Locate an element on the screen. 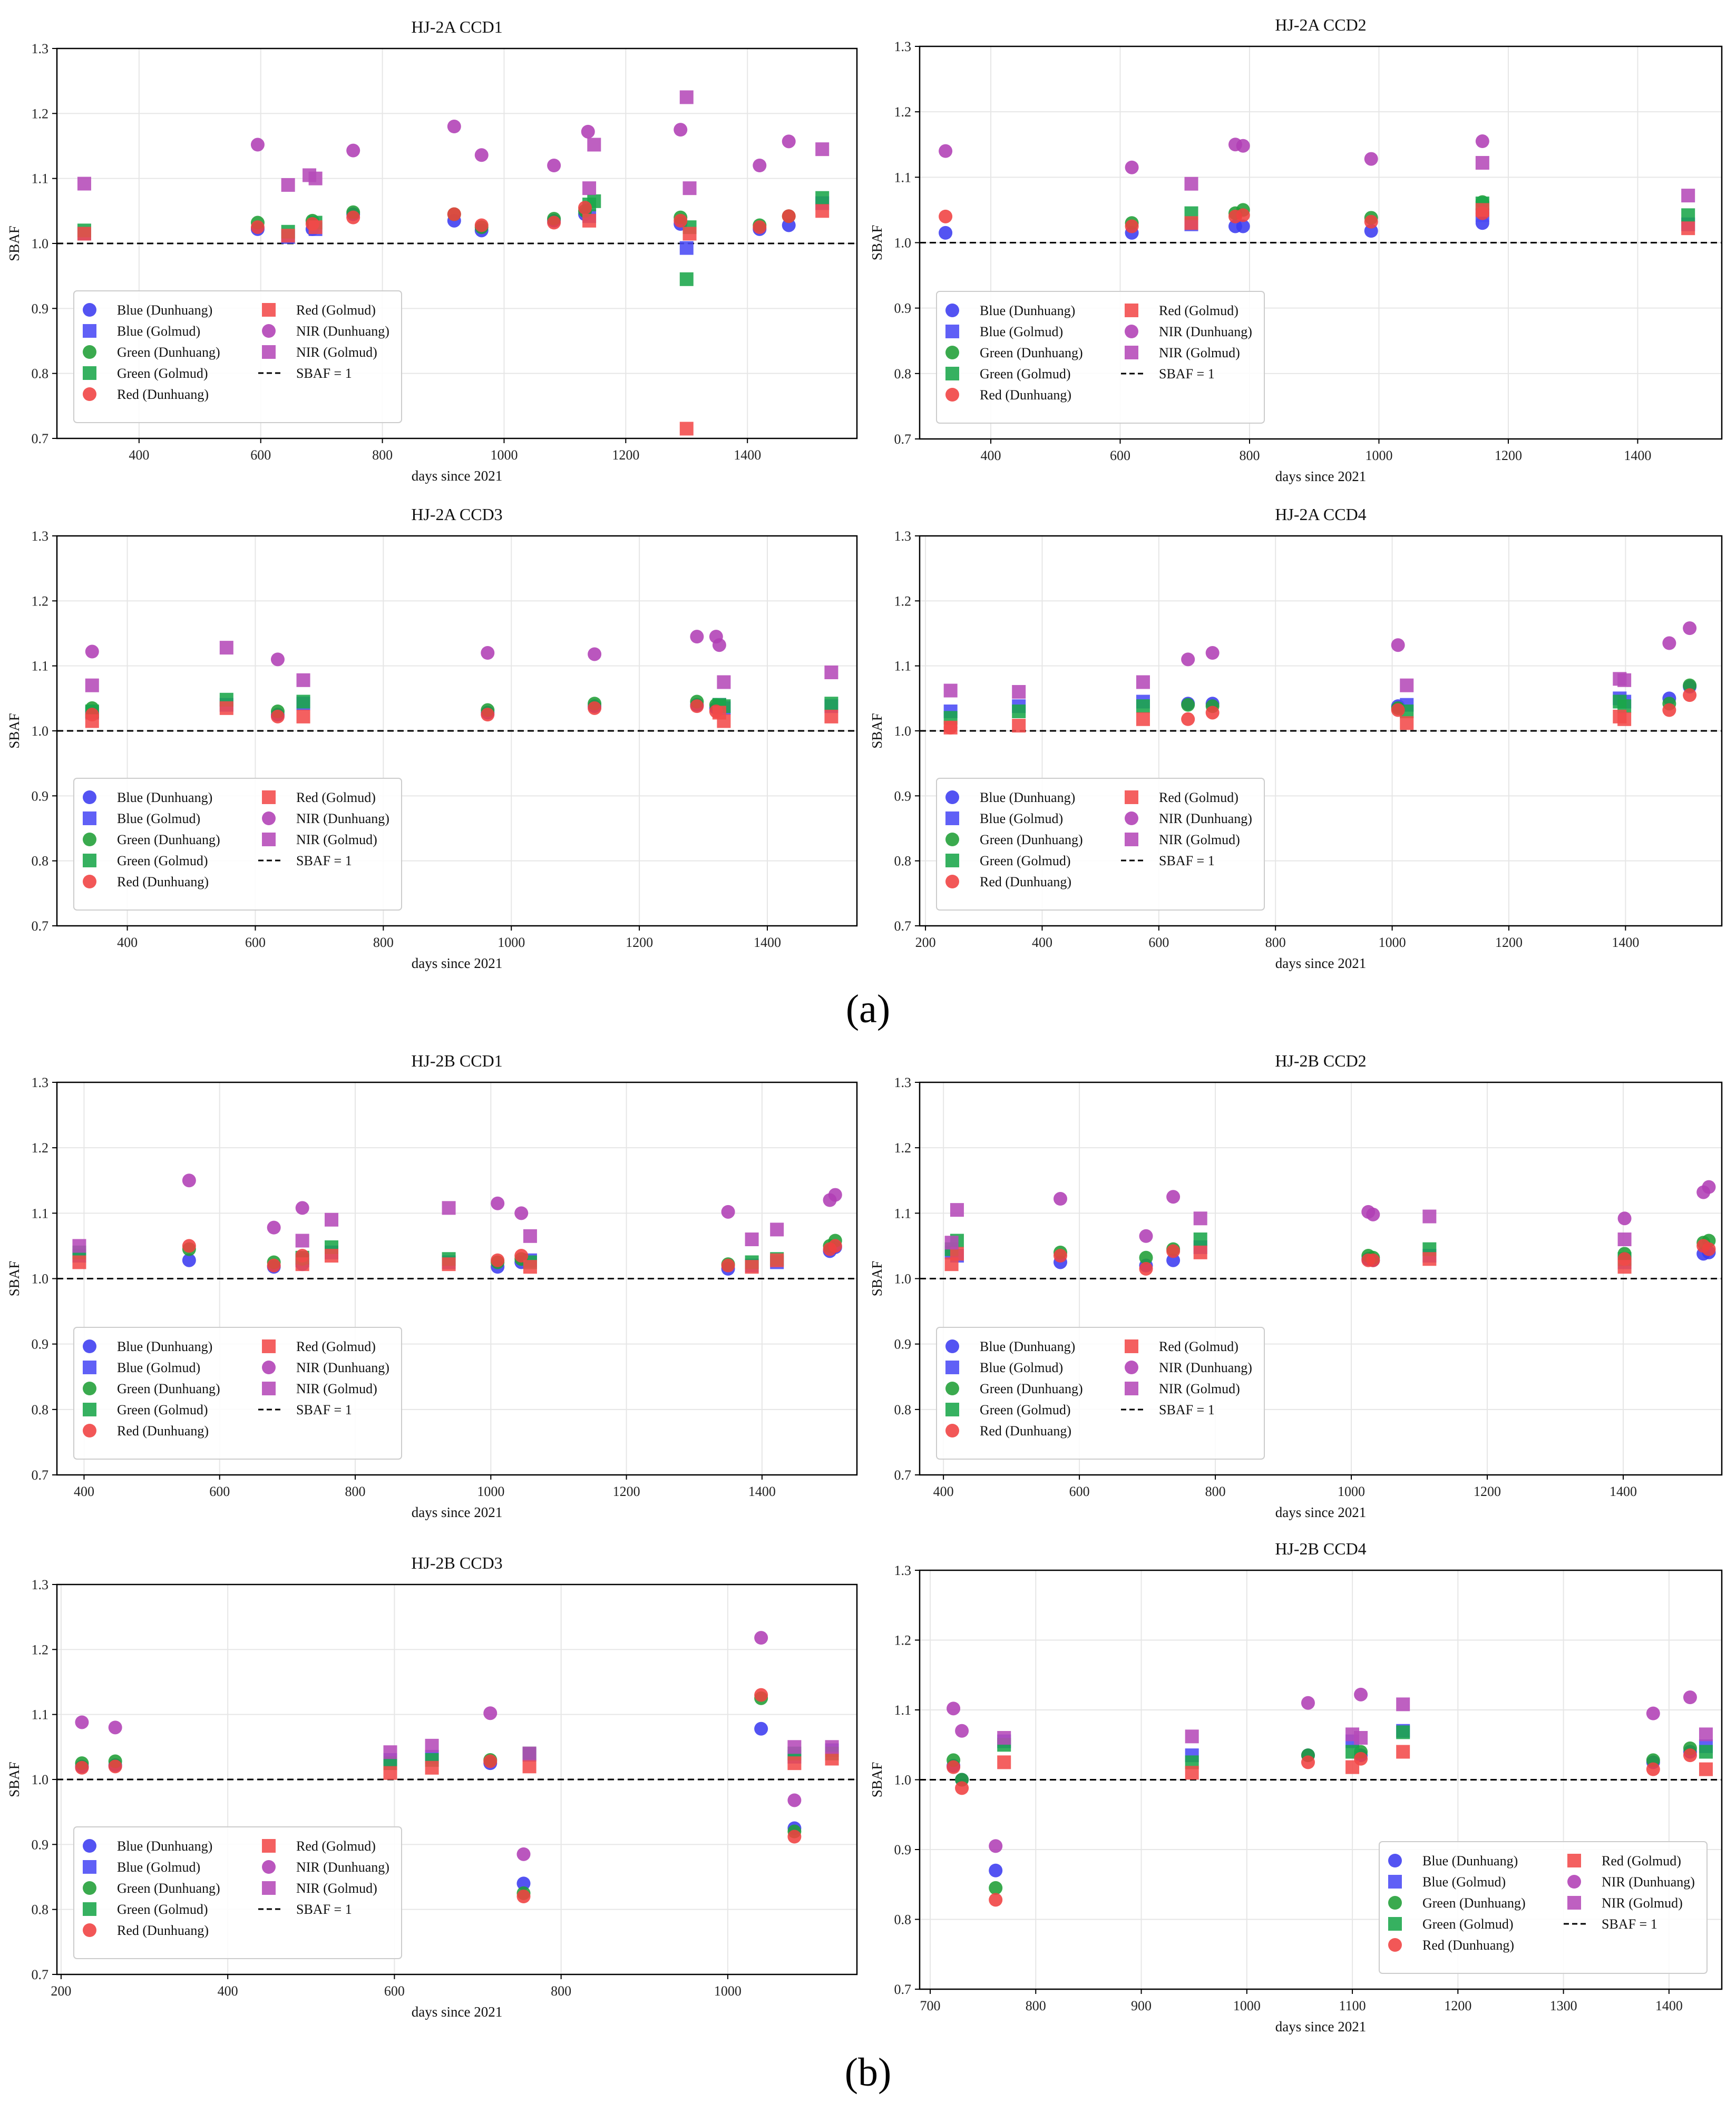 The image size is (1736, 2103). chart-5-frame is located at coordinates (457, 1278).